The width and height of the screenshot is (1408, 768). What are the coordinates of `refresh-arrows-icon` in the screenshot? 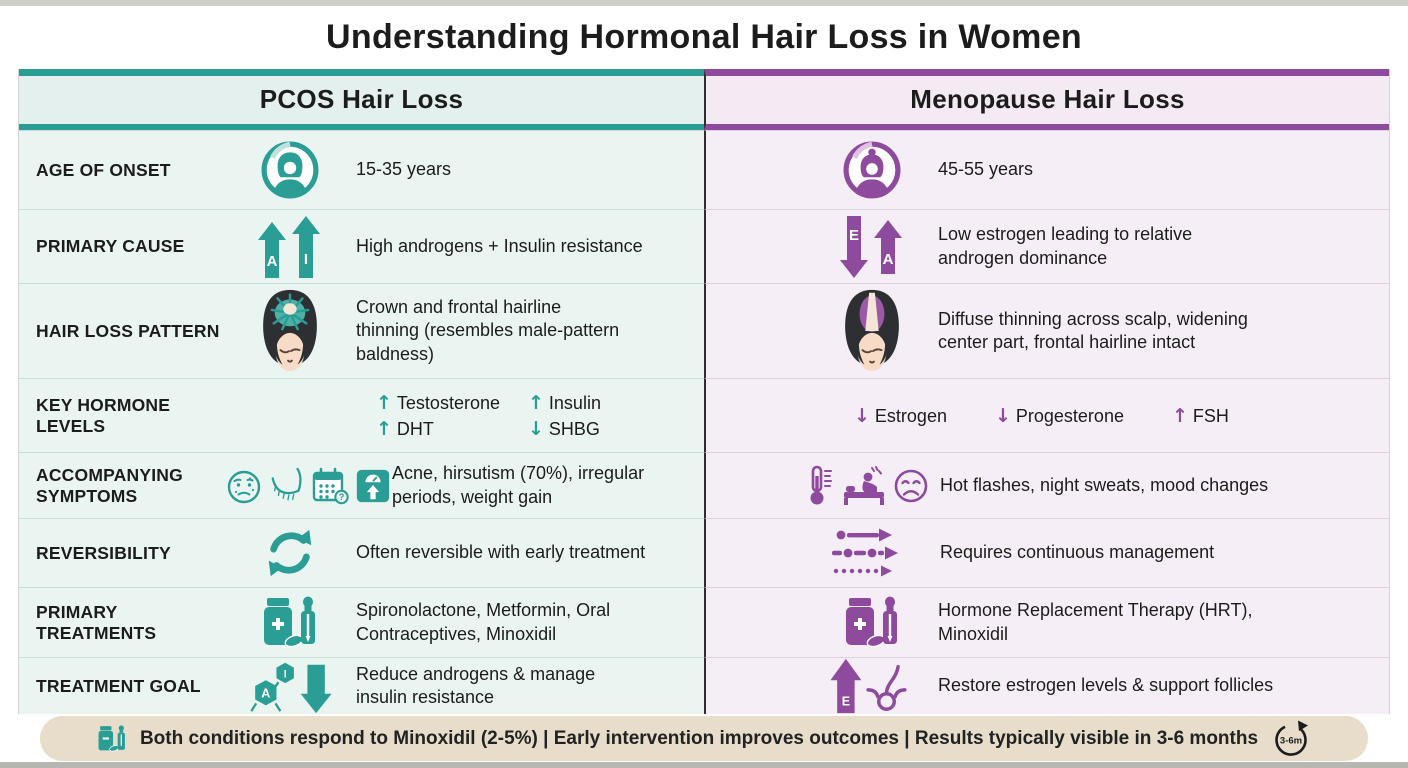 It's located at (290, 553).